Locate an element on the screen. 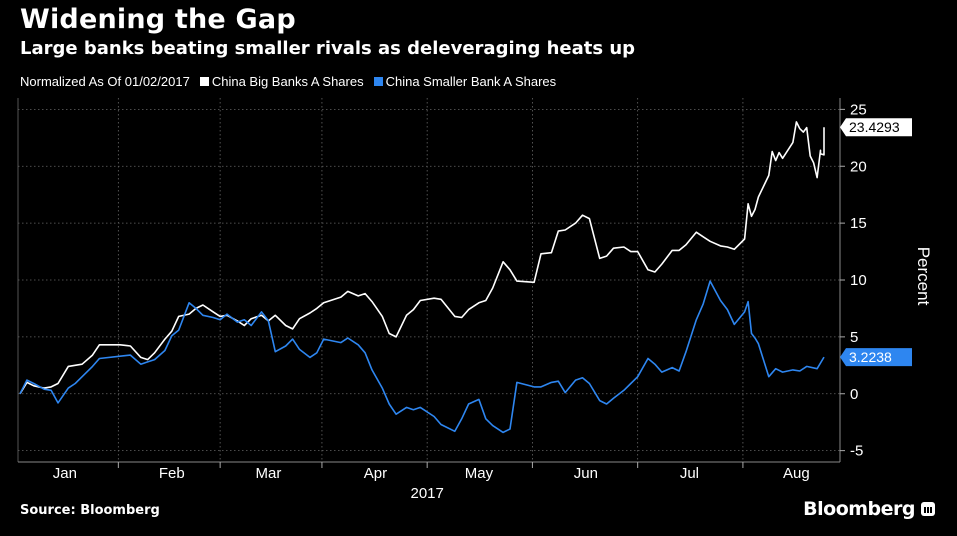 The height and width of the screenshot is (536, 957). x-tick-label: Jun is located at coordinates (586, 473).